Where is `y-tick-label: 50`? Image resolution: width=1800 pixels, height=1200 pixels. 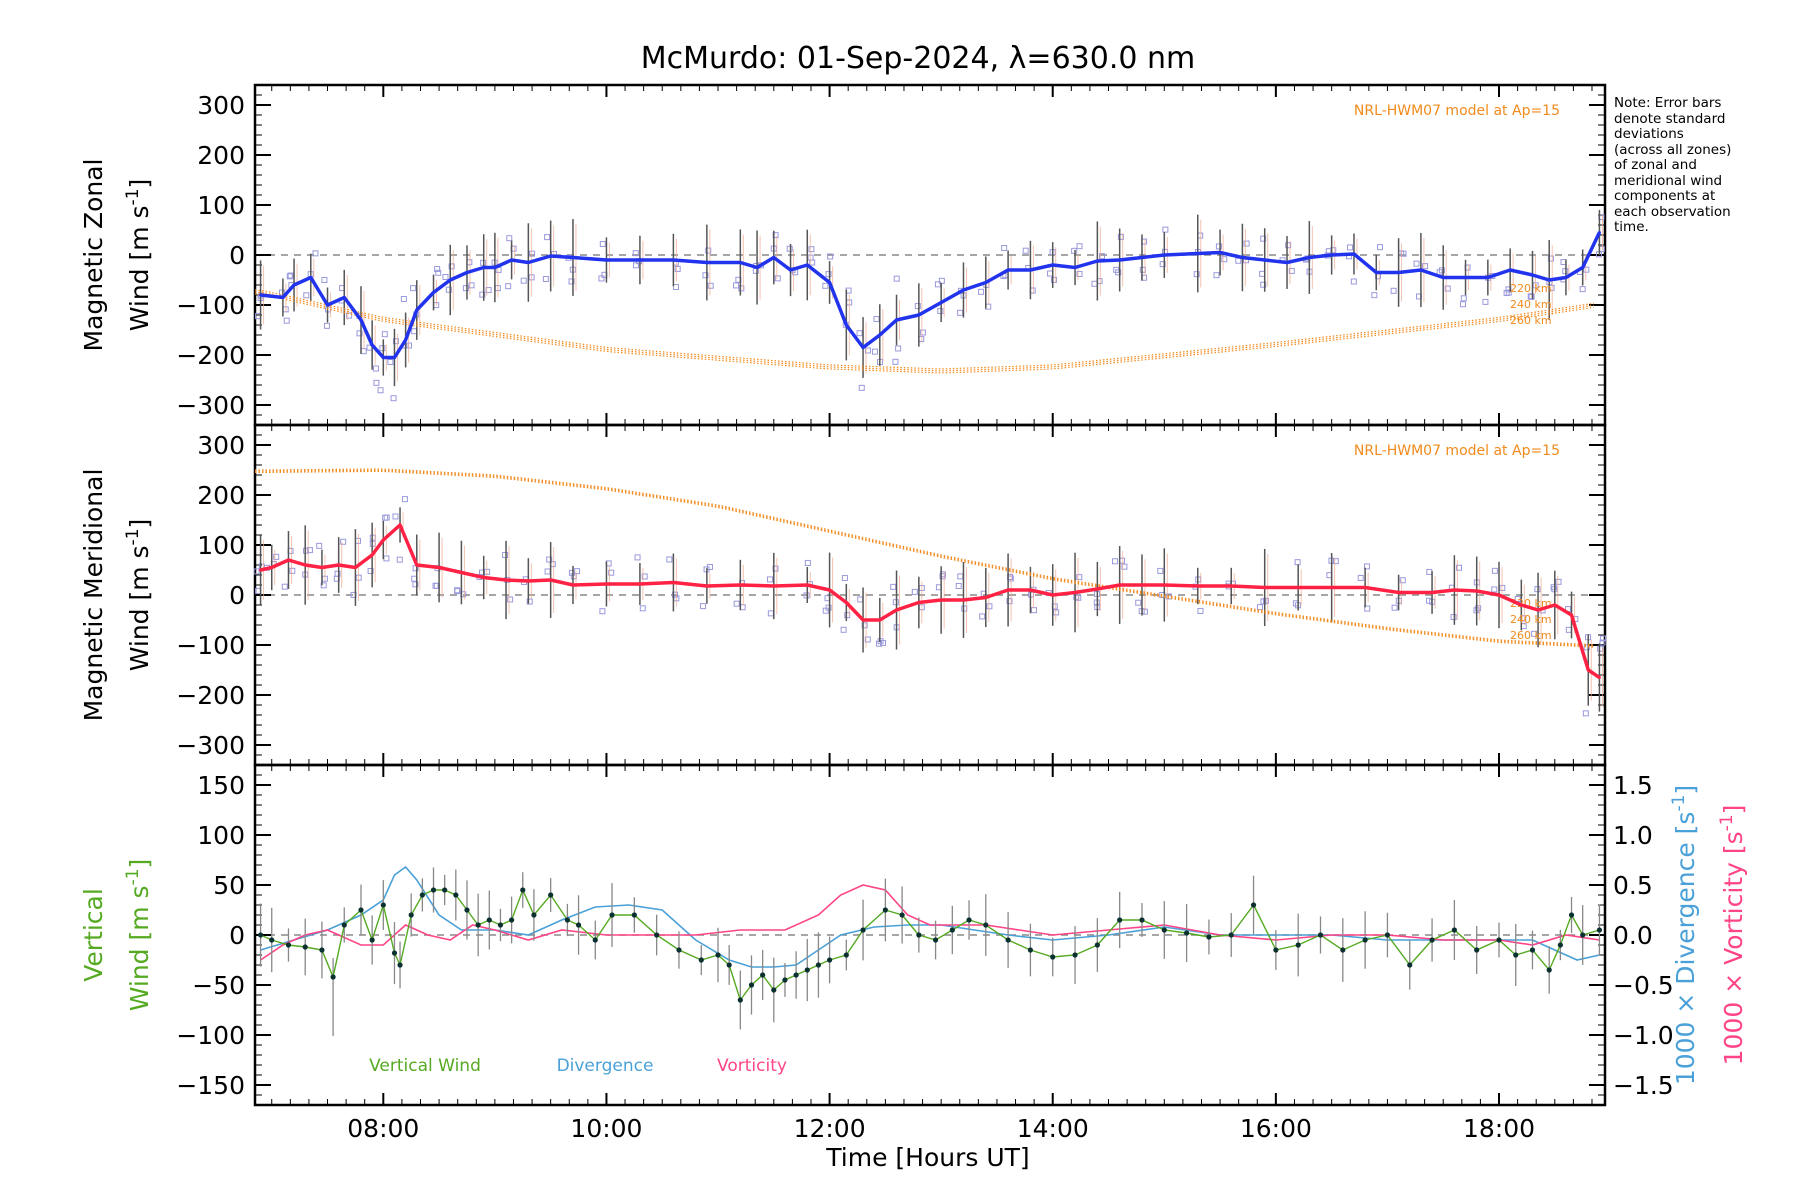
y-tick-label: 50 is located at coordinates (229, 885).